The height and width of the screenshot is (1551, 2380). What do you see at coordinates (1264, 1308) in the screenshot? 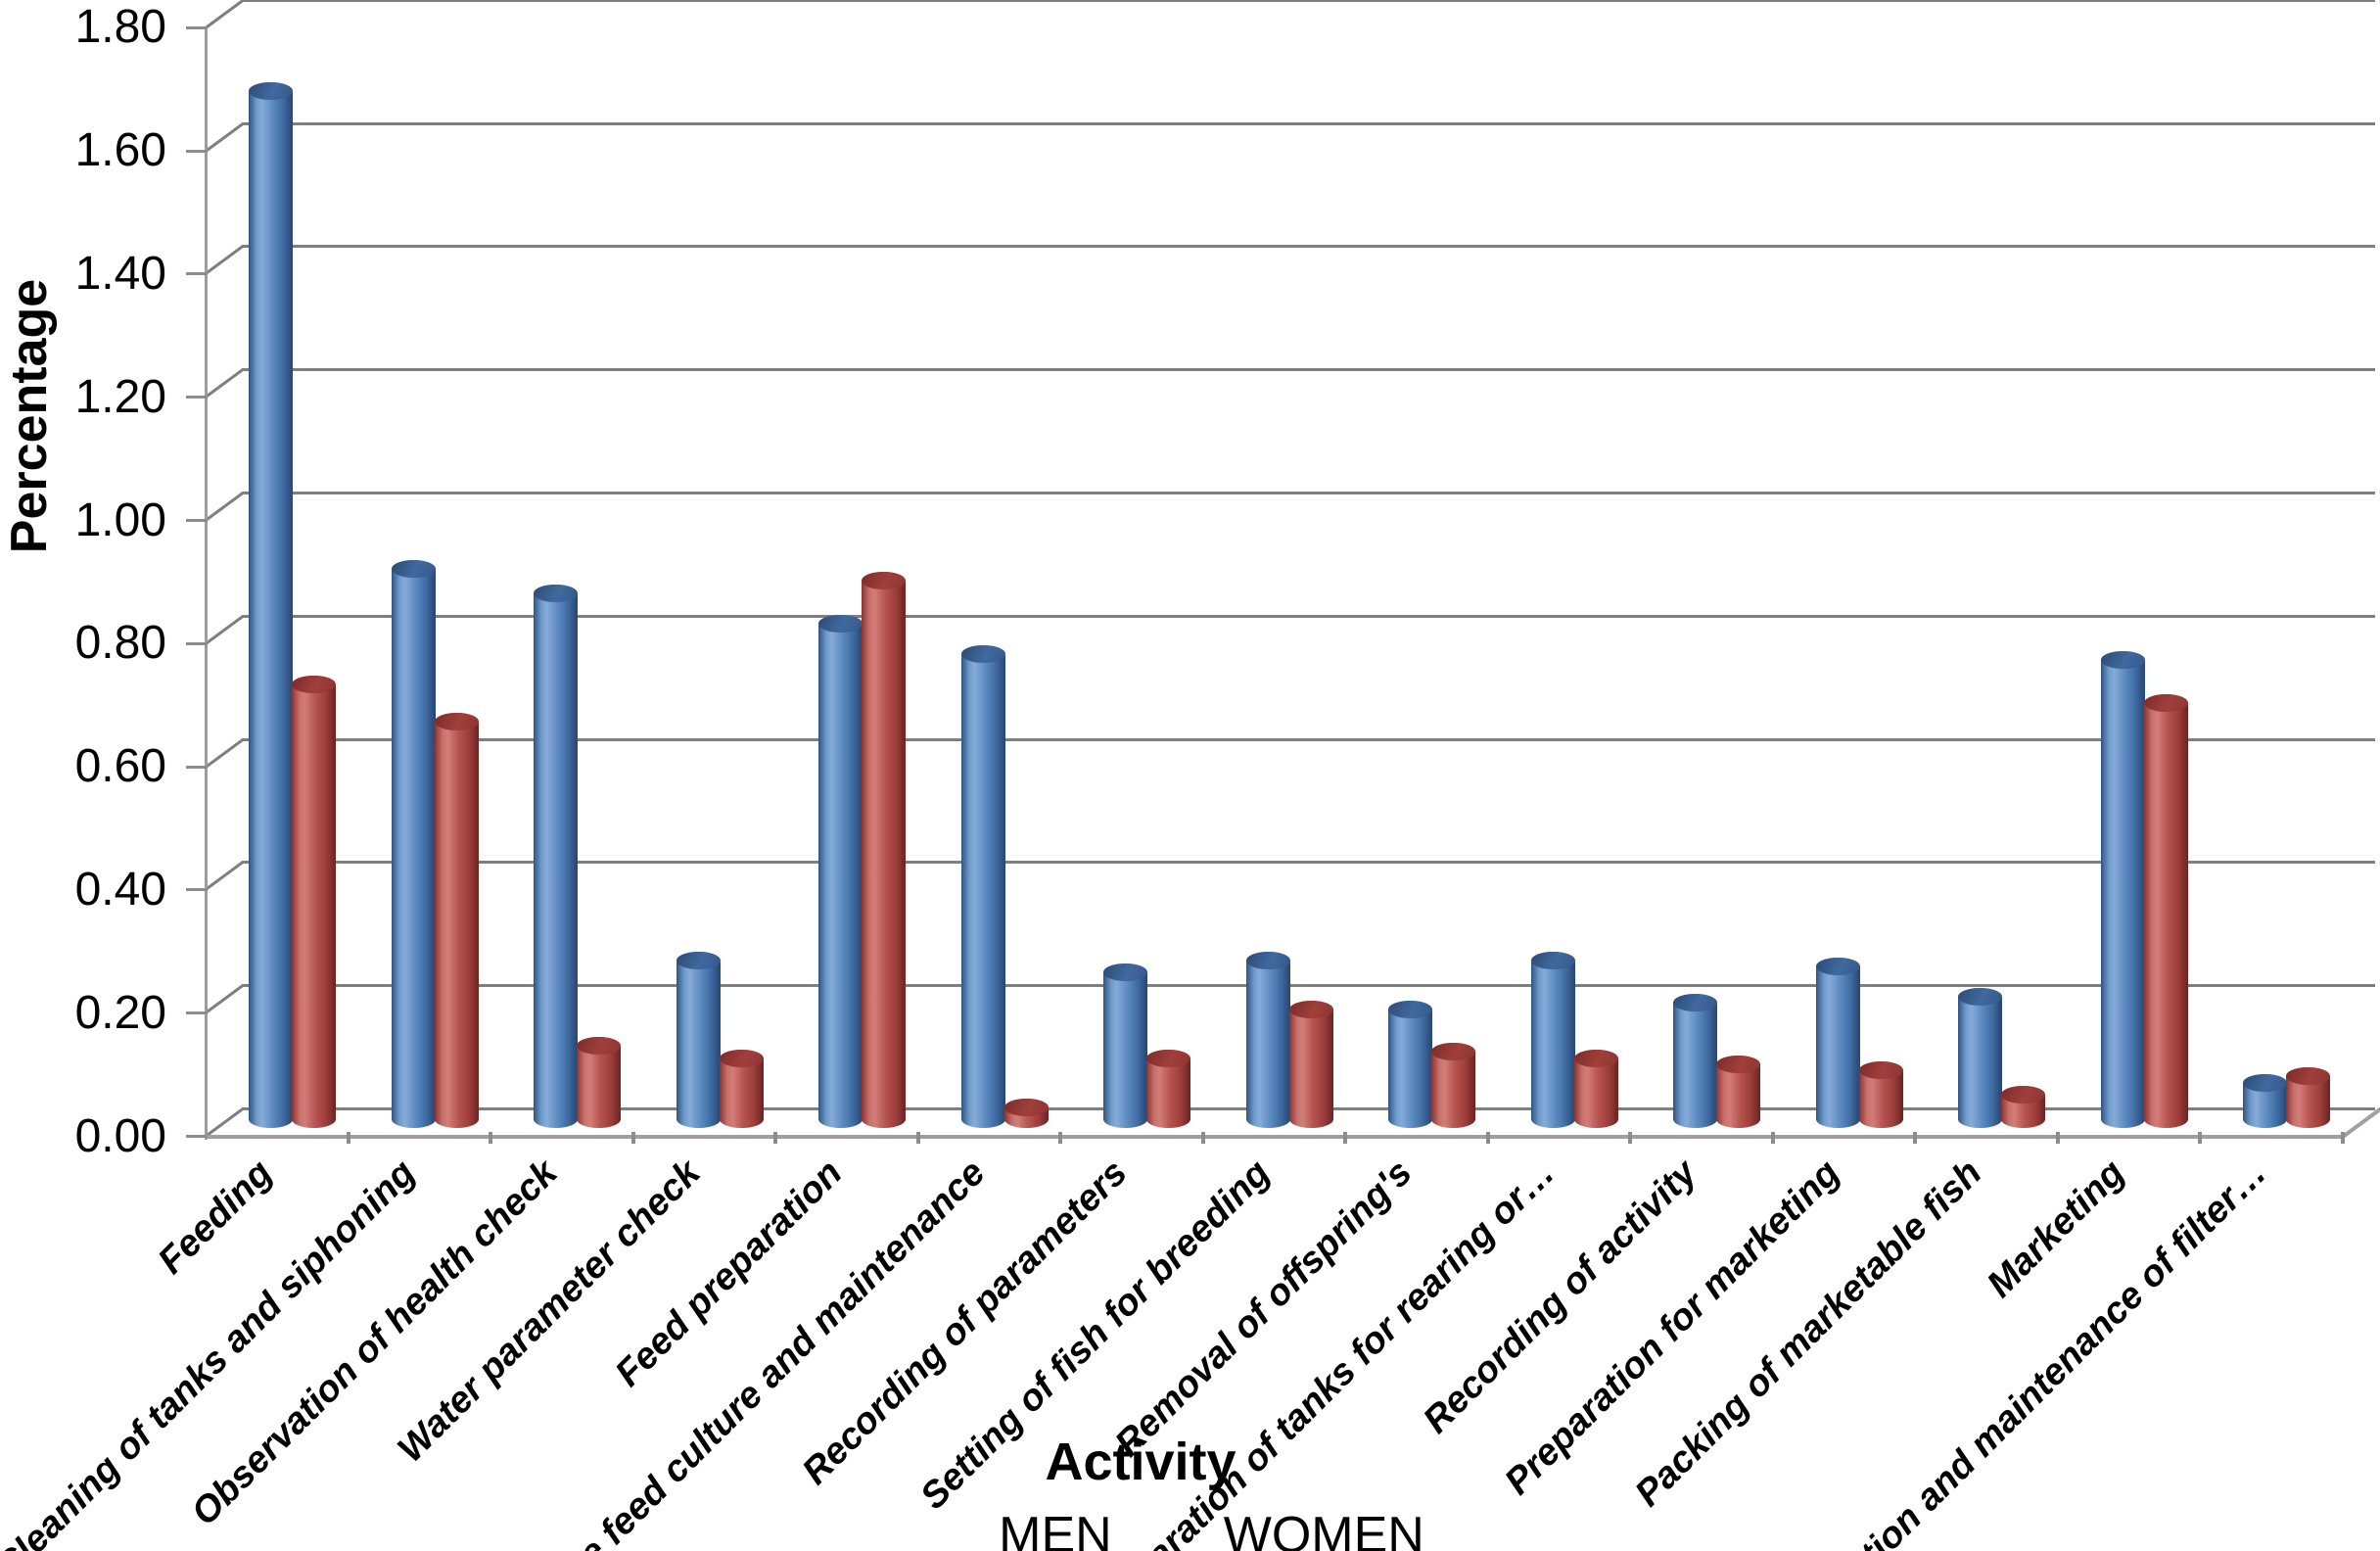
I see `category-label: Removal of offspring's` at bounding box center [1264, 1308].